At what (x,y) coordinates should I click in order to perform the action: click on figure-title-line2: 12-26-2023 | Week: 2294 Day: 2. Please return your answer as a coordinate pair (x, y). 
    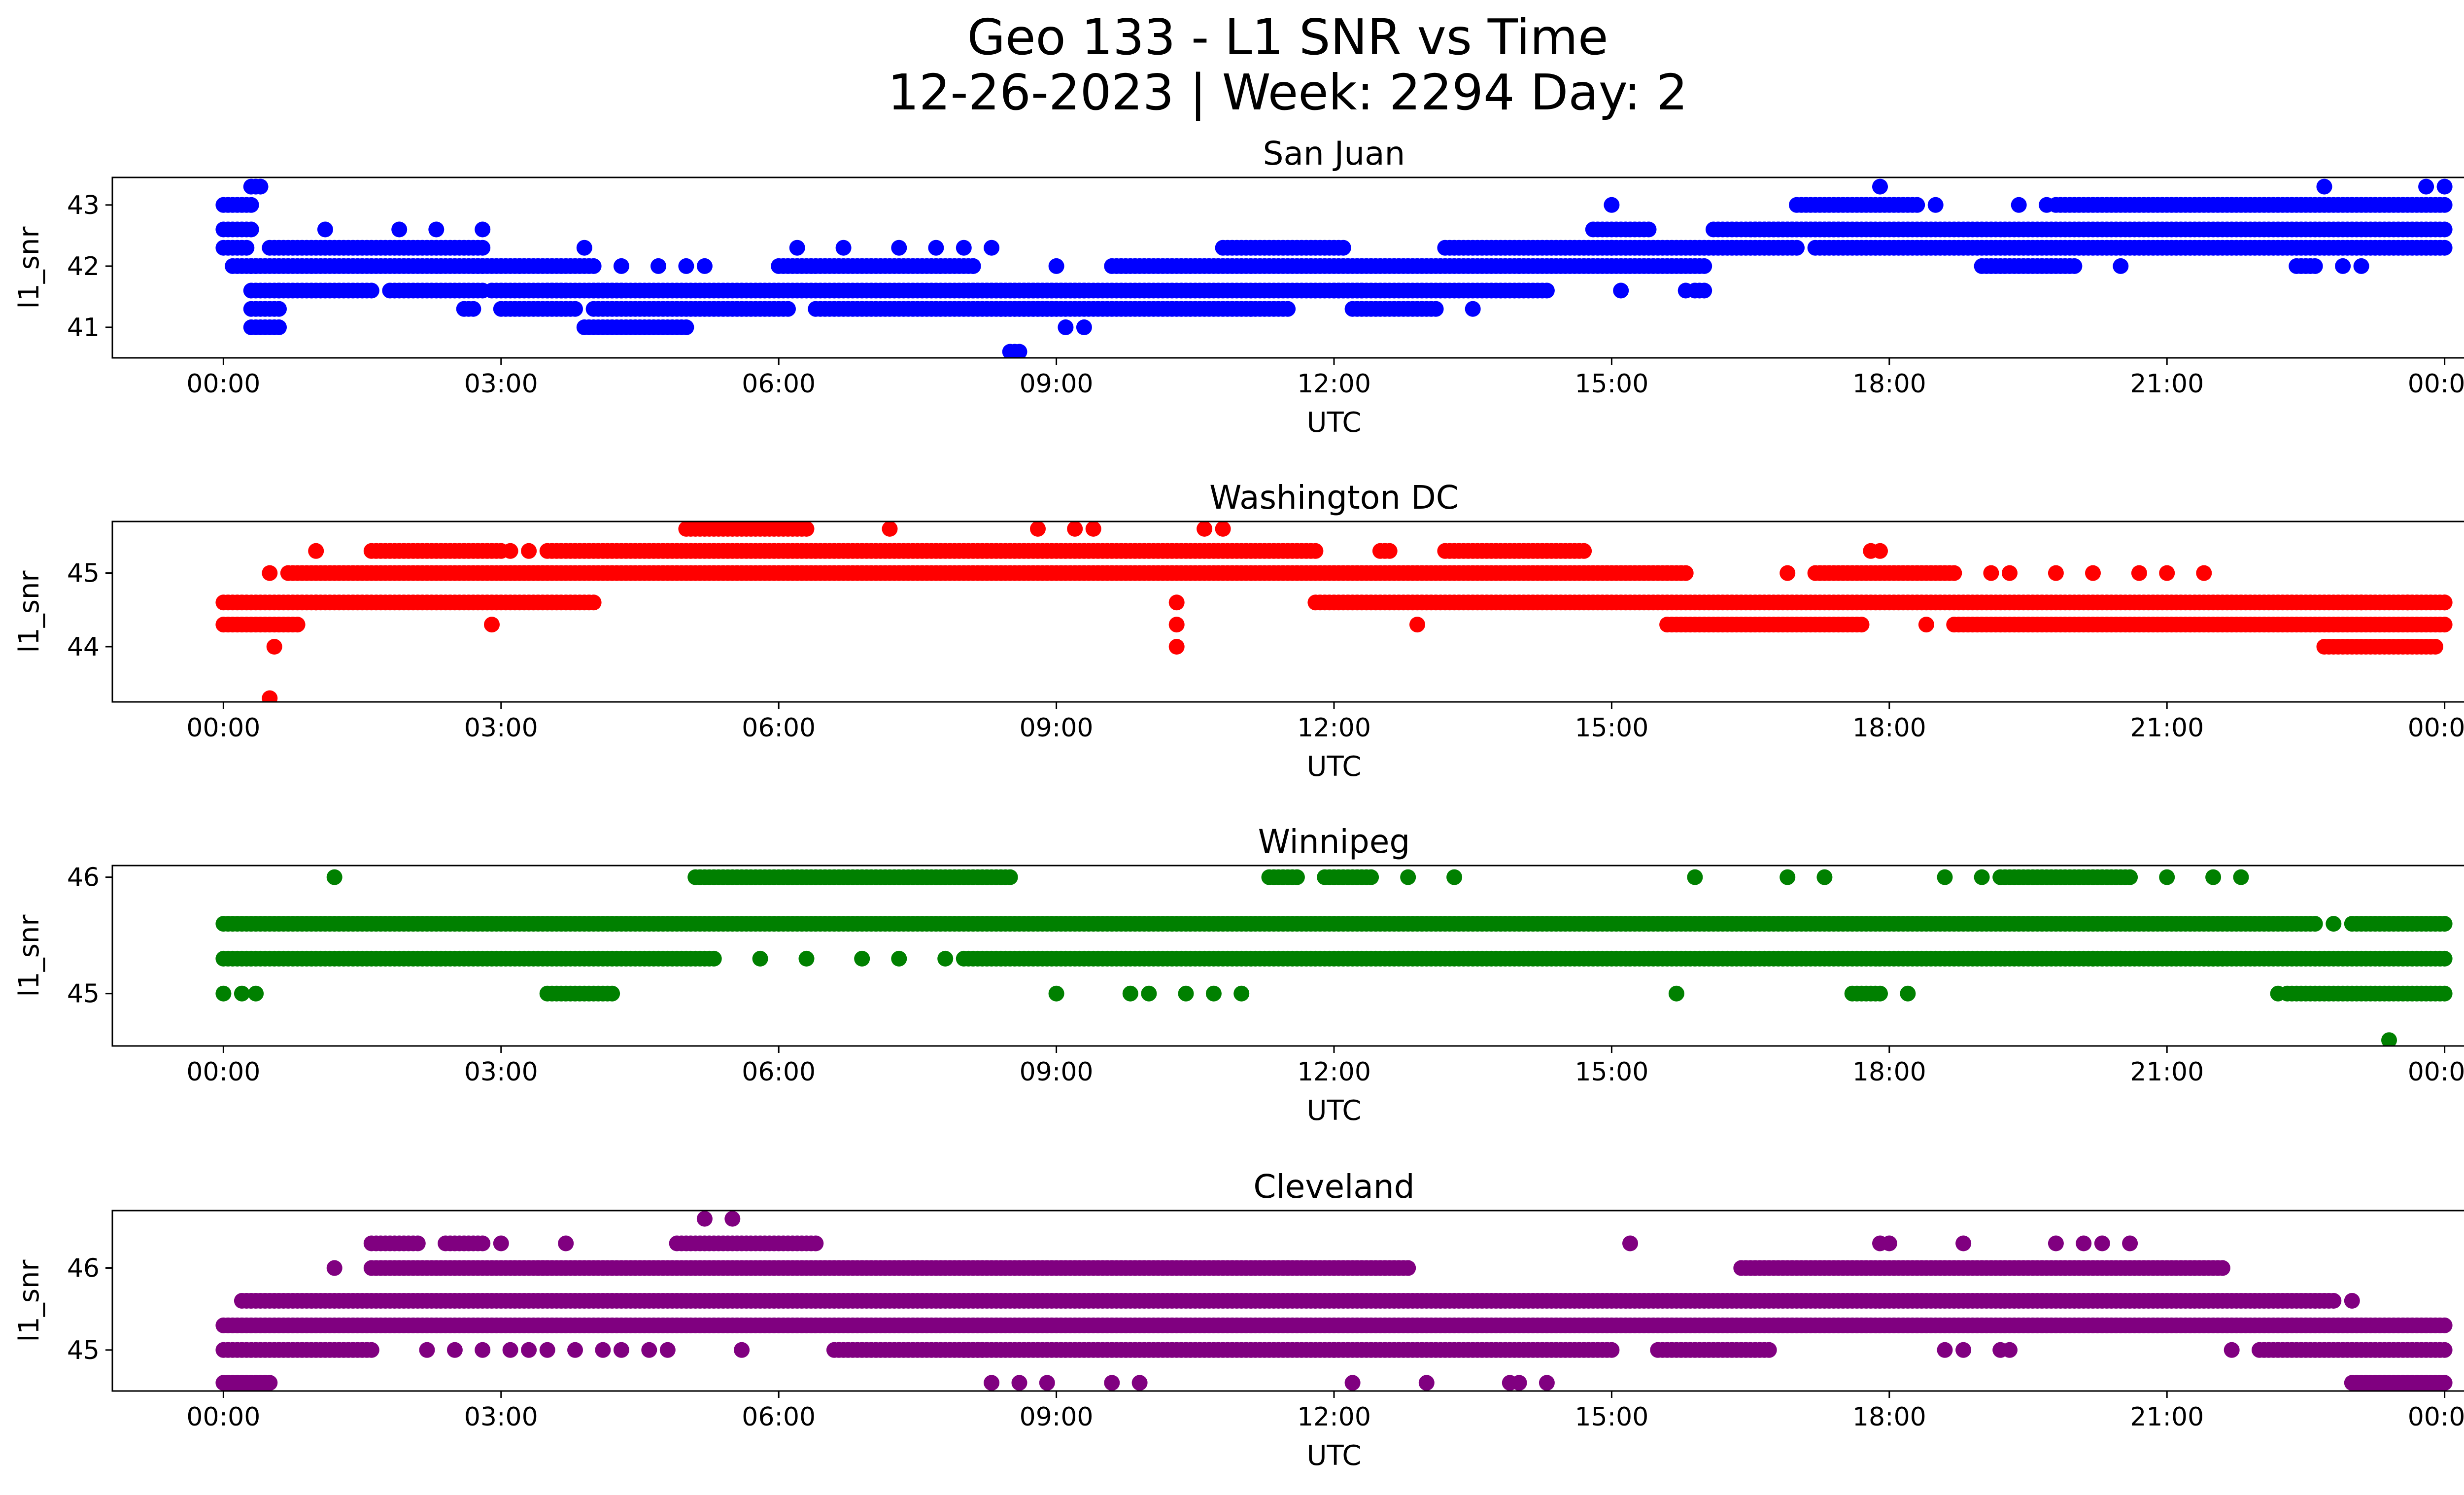
    Looking at the image, I should click on (1287, 92).